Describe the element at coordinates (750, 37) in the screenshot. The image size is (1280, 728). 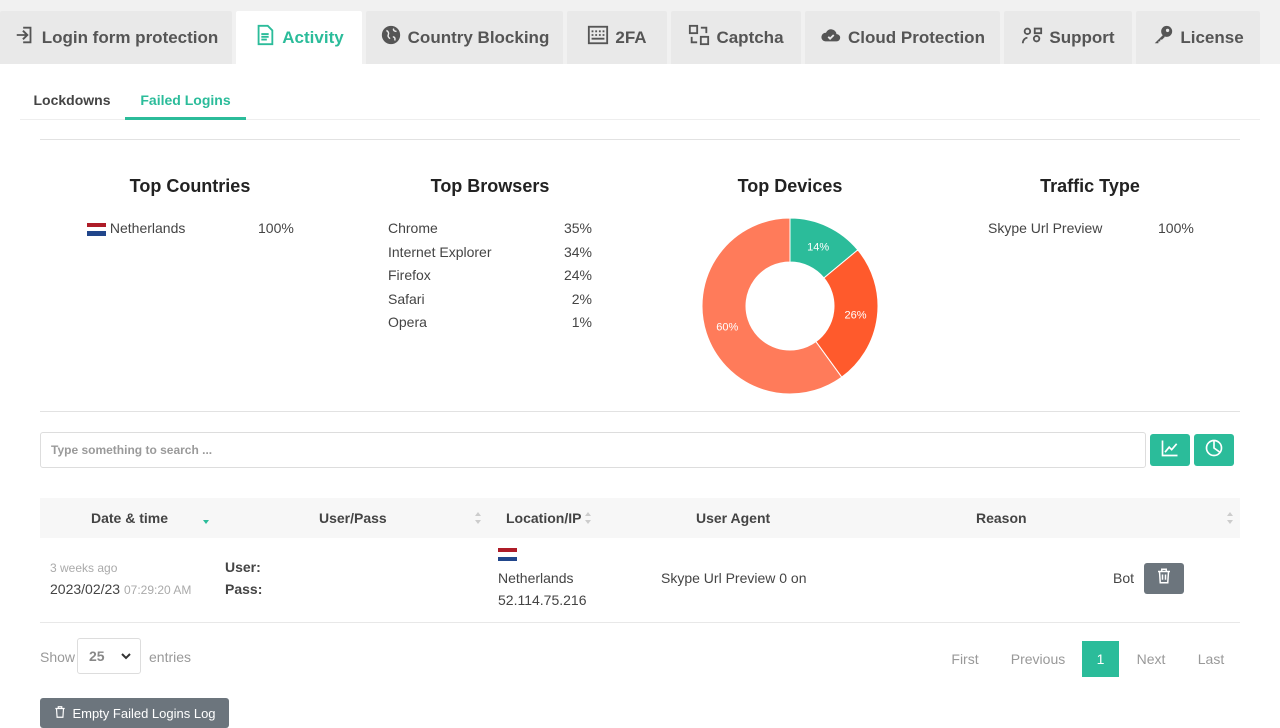
I see `tab-label: Captcha` at that location.